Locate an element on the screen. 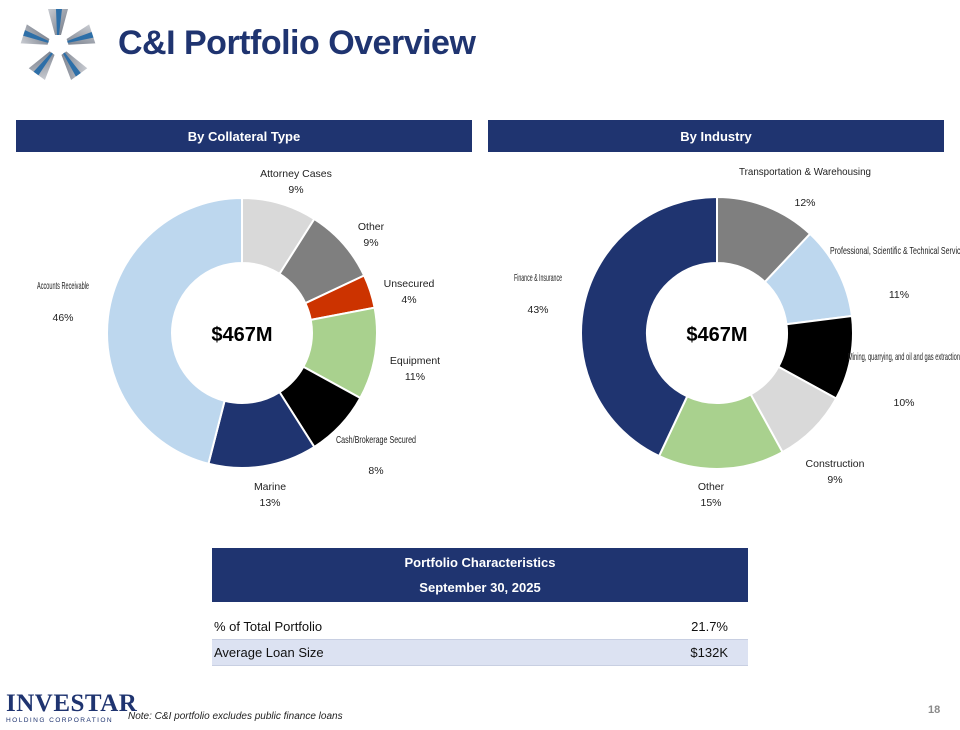 The width and height of the screenshot is (960, 730). brand-name: INVESTAR is located at coordinates (72, 703).